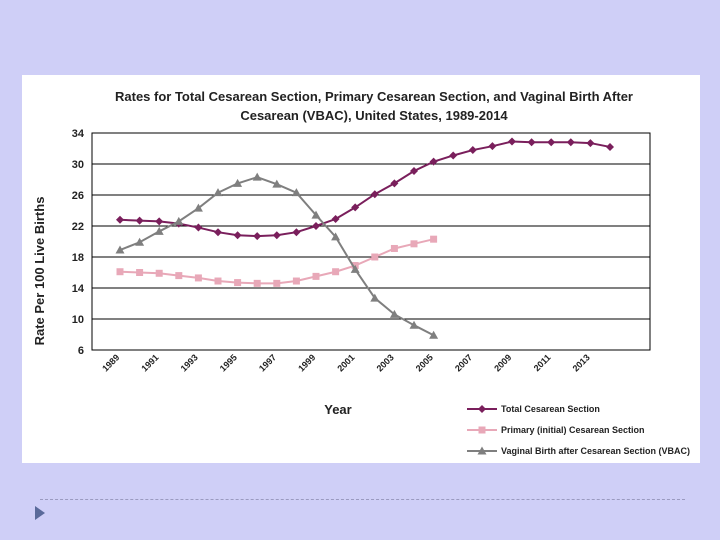 The height and width of the screenshot is (540, 720). I want to click on y-tick-labels: 6 10 14 18 22 26 30 34, so click(78, 242).